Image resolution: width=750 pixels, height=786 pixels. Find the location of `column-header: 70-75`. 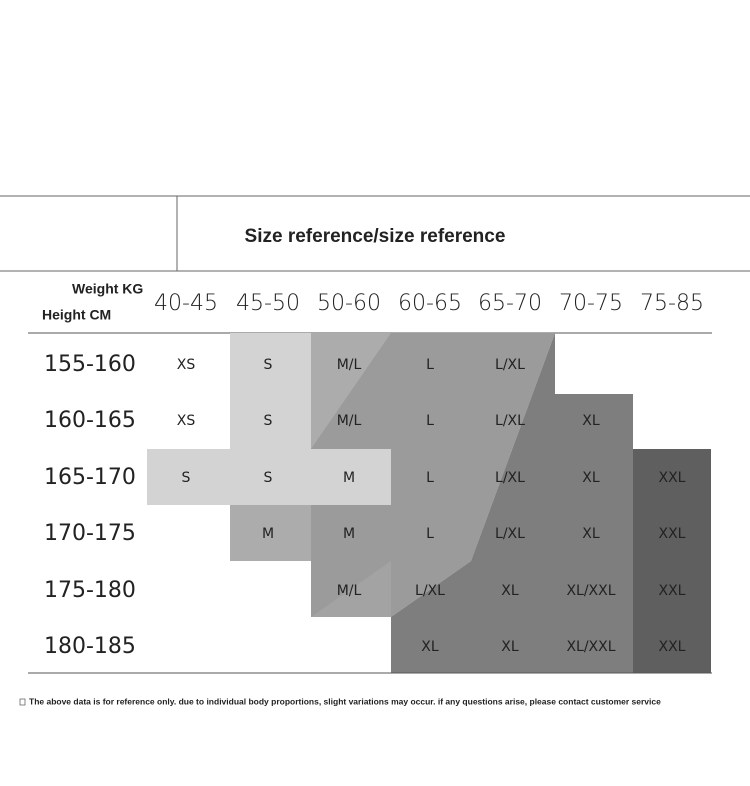

column-header: 70-75 is located at coordinates (591, 303).